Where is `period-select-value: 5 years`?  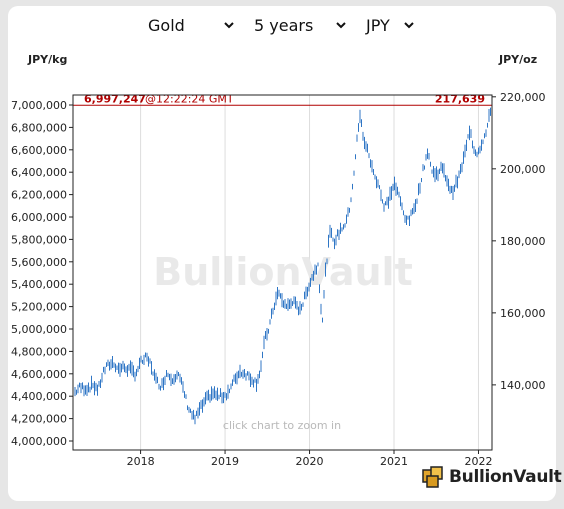
period-select-value: 5 years is located at coordinates (284, 25).